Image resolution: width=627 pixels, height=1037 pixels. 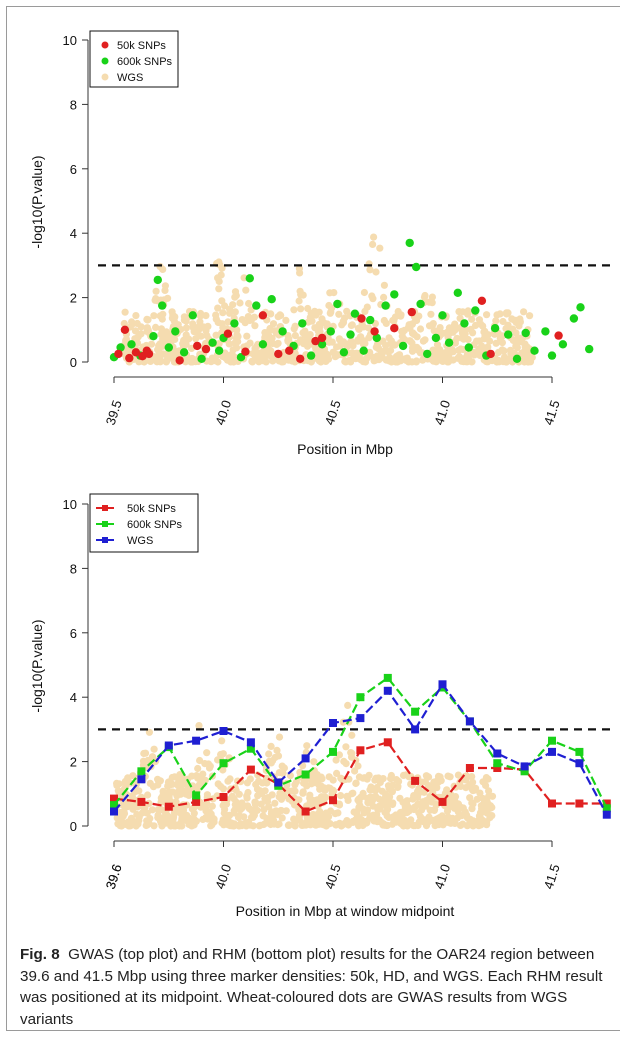 I want to click on gwas-x-axis-title: Position in Mbp, so click(x=345, y=449).